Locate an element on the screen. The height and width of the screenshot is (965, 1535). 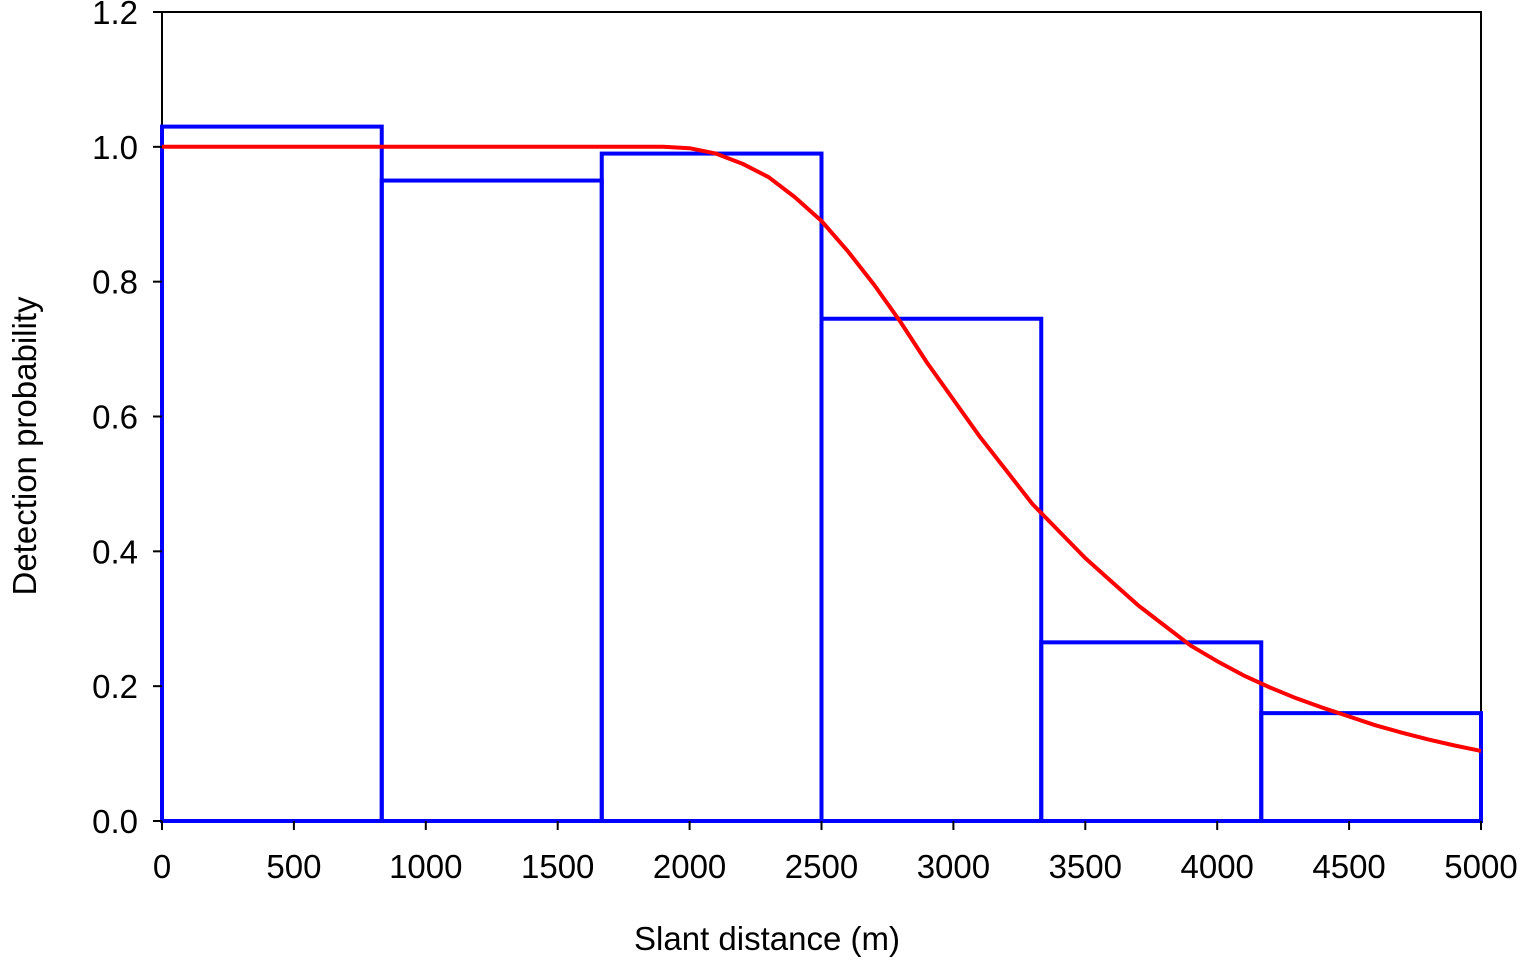
x-tick-label: 4500 is located at coordinates (1348, 866).